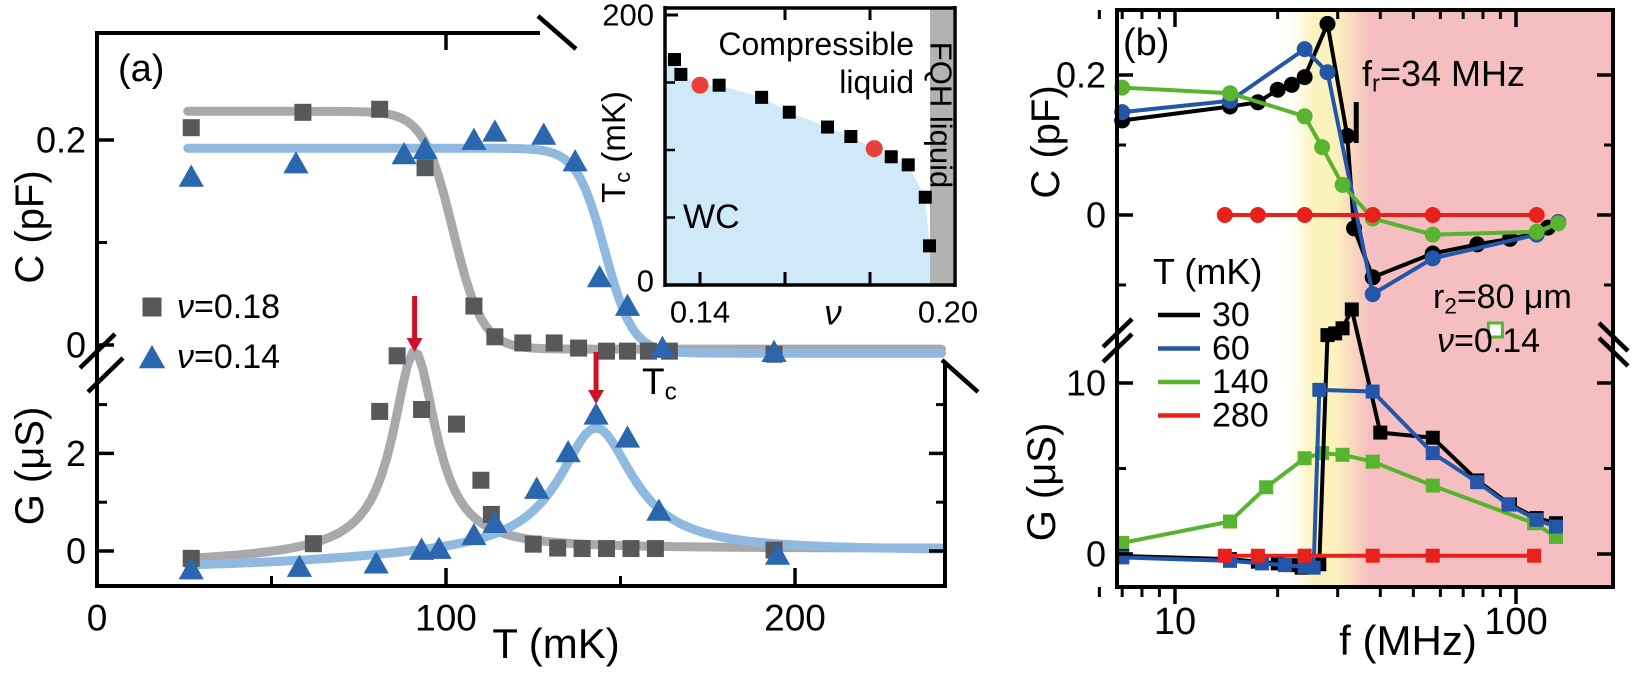 Image resolution: width=1633 pixels, height=677 pixels. I want to click on panel-a-ylabel-conductance: G (μS), so click(30, 466).